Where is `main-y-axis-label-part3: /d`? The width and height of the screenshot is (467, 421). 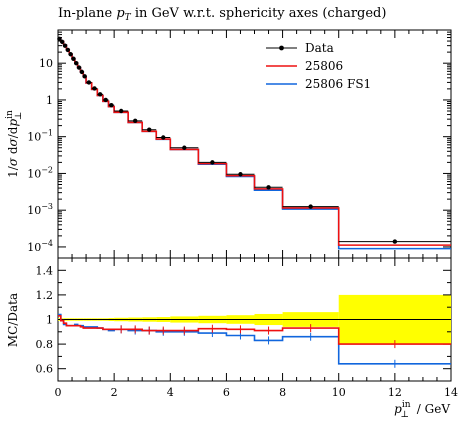
main-y-axis-label-part3: /d is located at coordinates (13, 132).